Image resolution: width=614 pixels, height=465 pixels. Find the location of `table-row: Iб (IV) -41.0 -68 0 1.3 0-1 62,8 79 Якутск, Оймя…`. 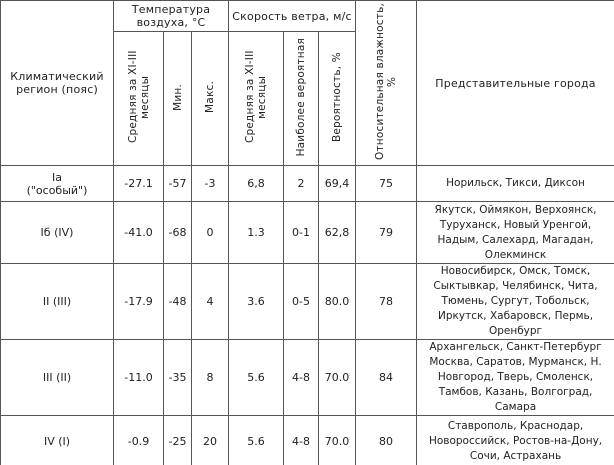

table-row: Iб (IV) -41.0 -68 0 1.3 0-1 62,8 79 Якутск, Оймя… is located at coordinates (307, 232).